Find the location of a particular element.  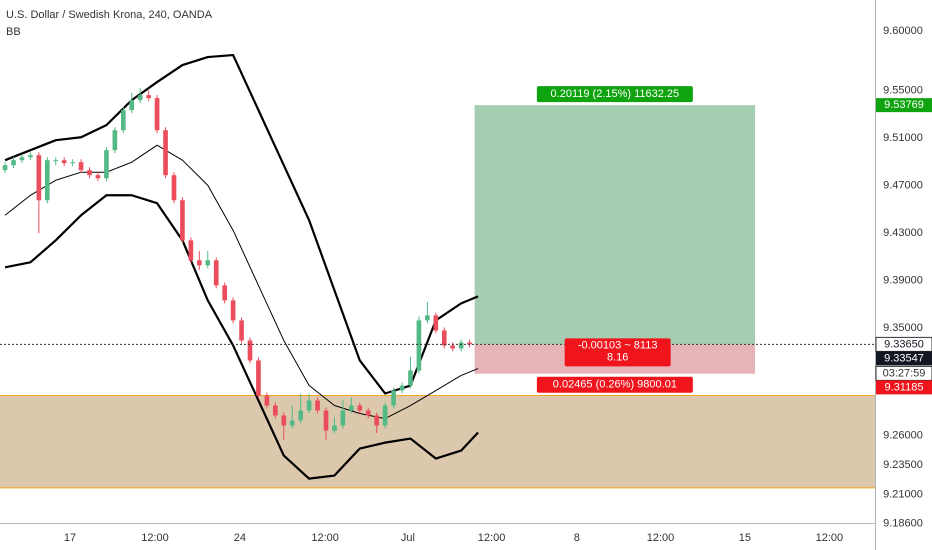

chart-title: U.S. Dollar / Swedish Krona, 240, OANDA is located at coordinates (109, 15).